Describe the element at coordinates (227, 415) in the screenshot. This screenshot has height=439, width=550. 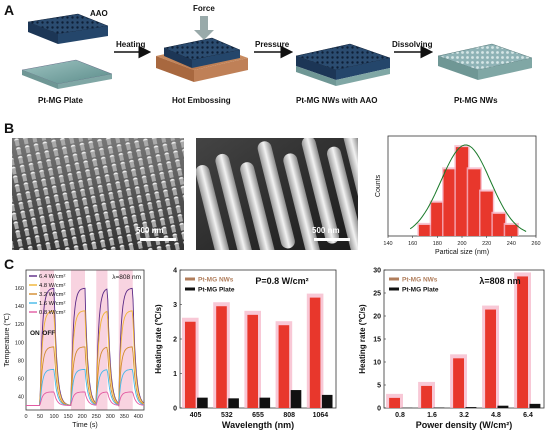
I see `bar-x-tick-label: 532` at that location.